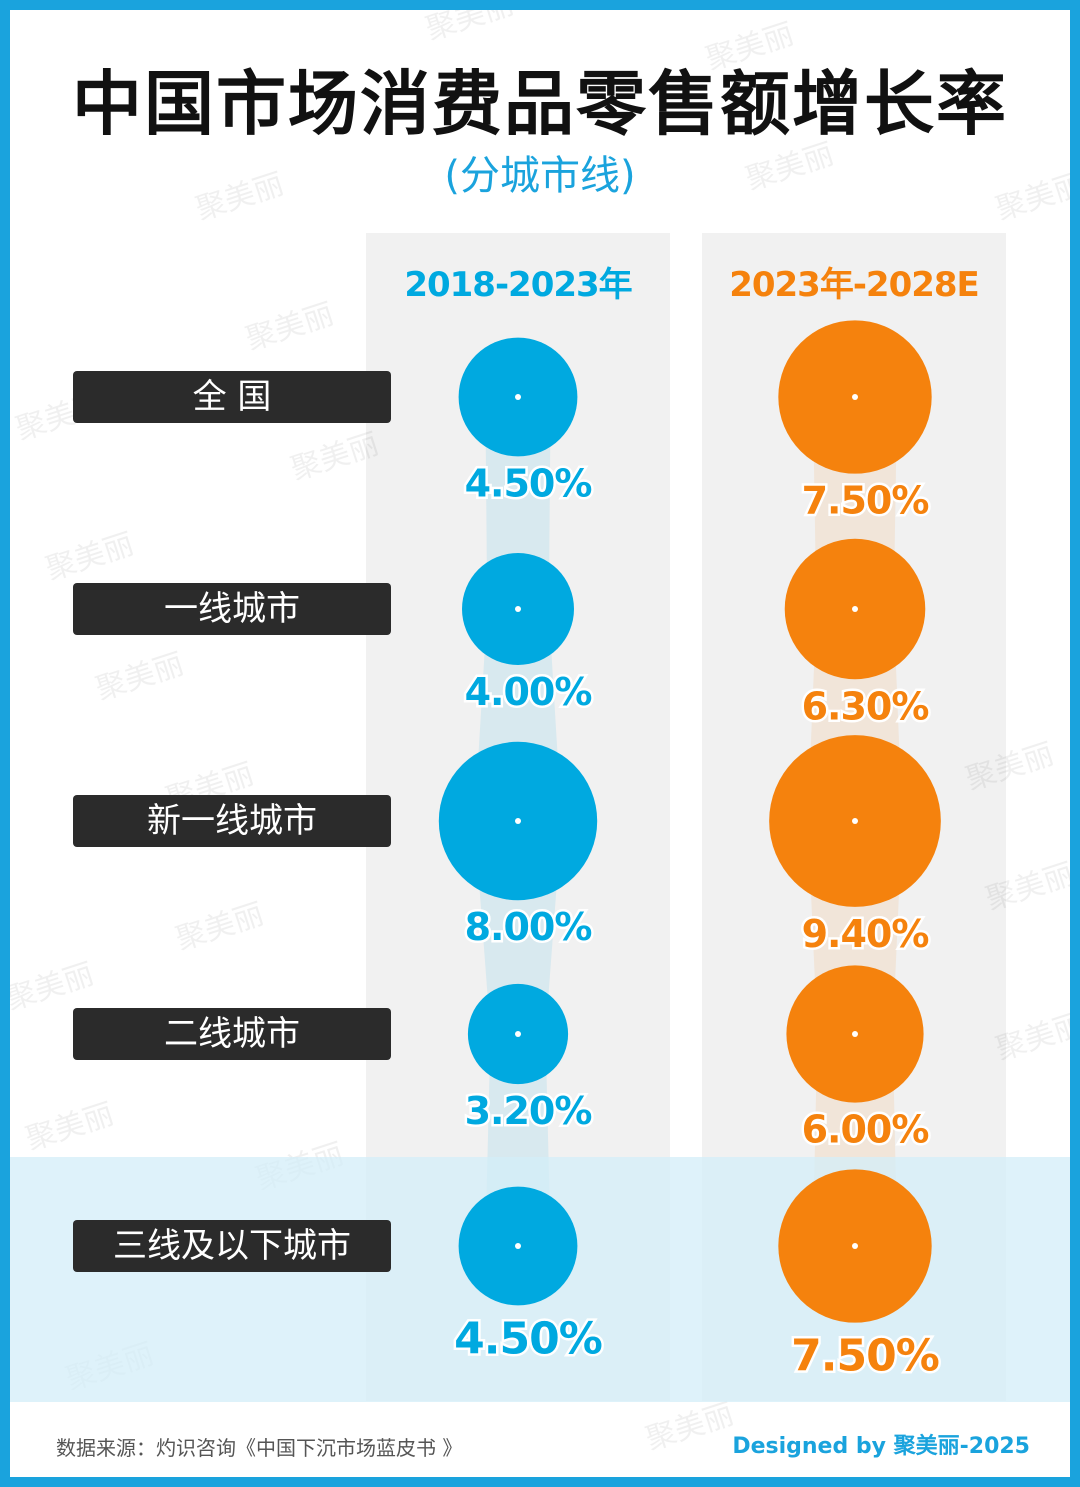 This screenshot has width=1080, height=1487. What do you see at coordinates (259, 1448) in the screenshot?
I see `data-source-note: 数据来源：灼识咨询《中国下沉市场蓝皮书 》` at bounding box center [259, 1448].